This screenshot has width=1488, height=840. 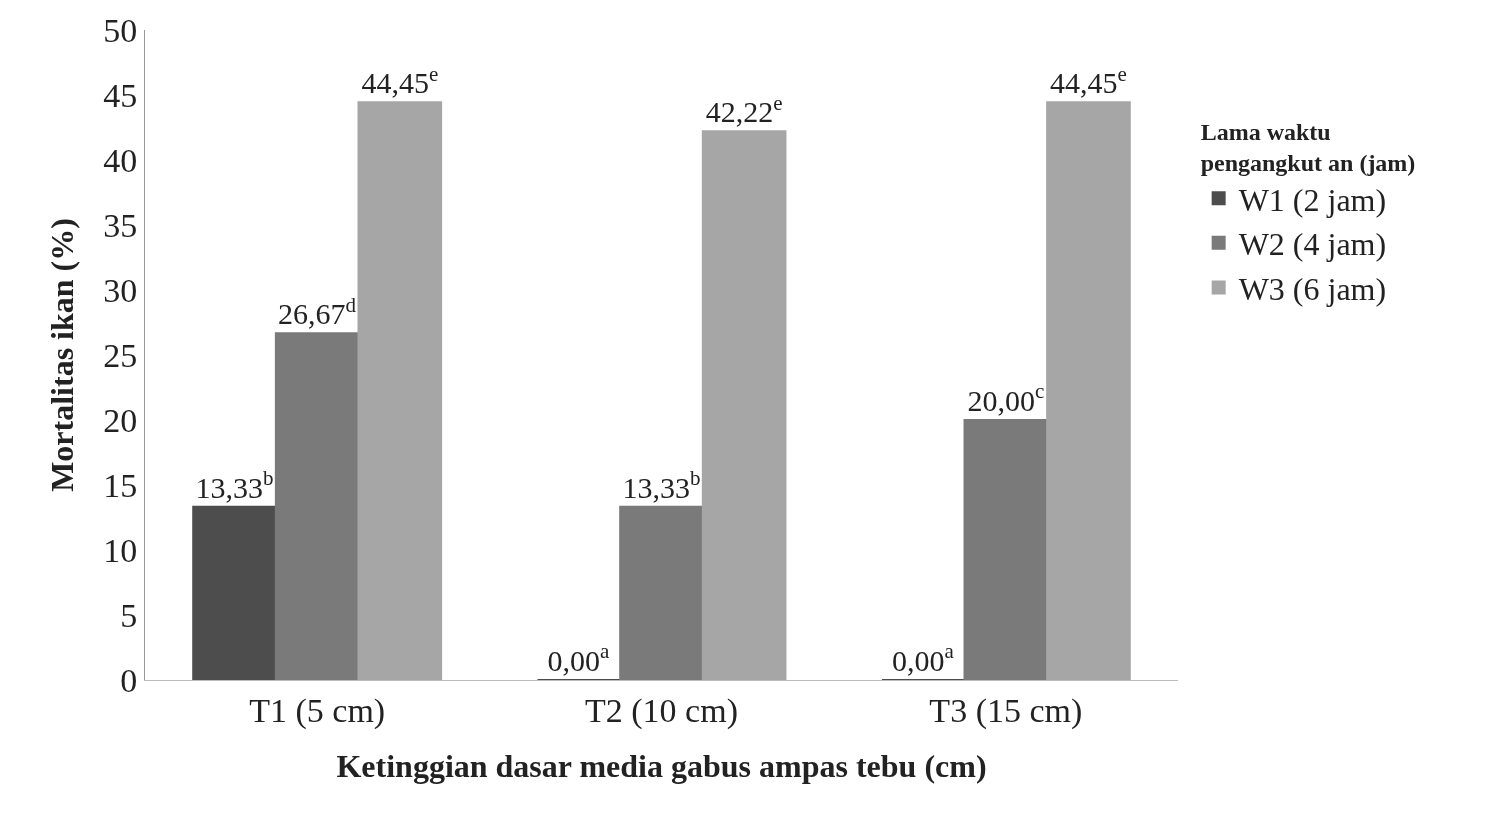 What do you see at coordinates (661, 710) in the screenshot?
I see `x-tick-label: T2 (10 cm)` at bounding box center [661, 710].